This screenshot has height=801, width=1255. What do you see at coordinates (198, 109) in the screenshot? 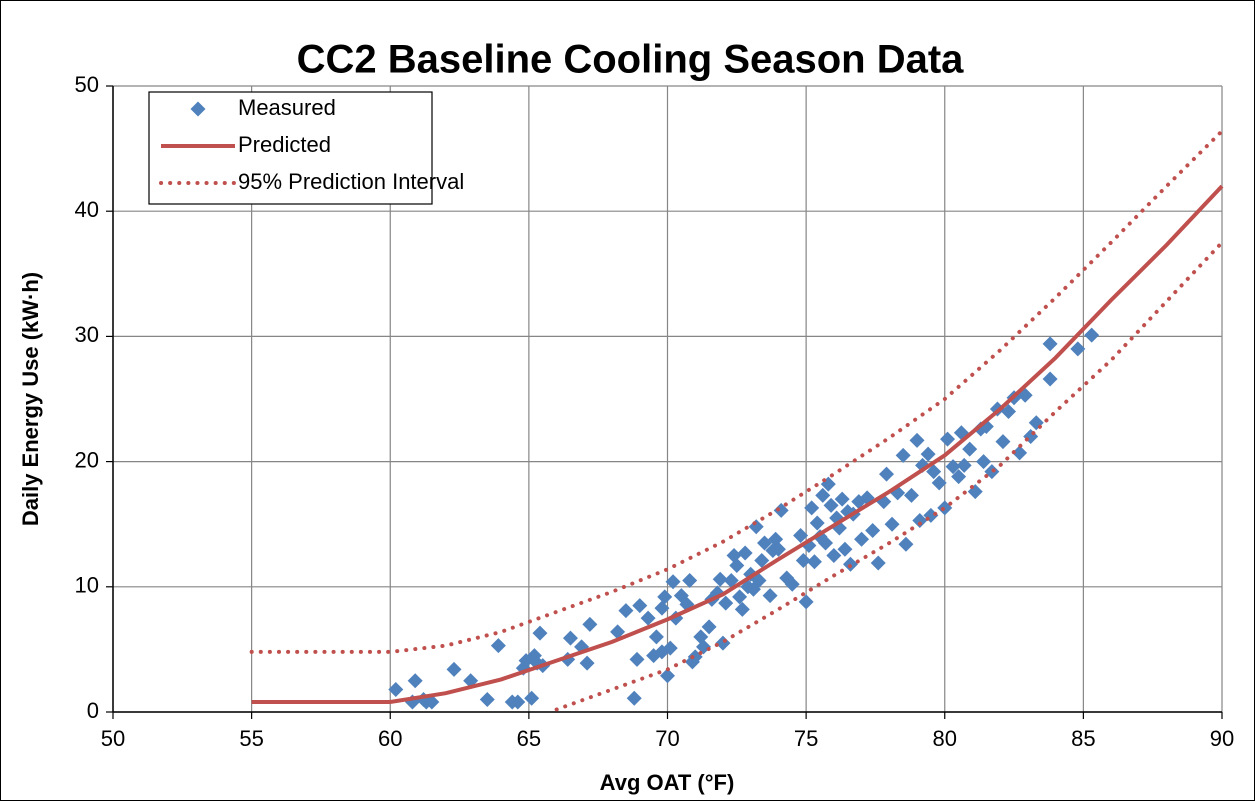
I see `legend-marker` at bounding box center [198, 109].